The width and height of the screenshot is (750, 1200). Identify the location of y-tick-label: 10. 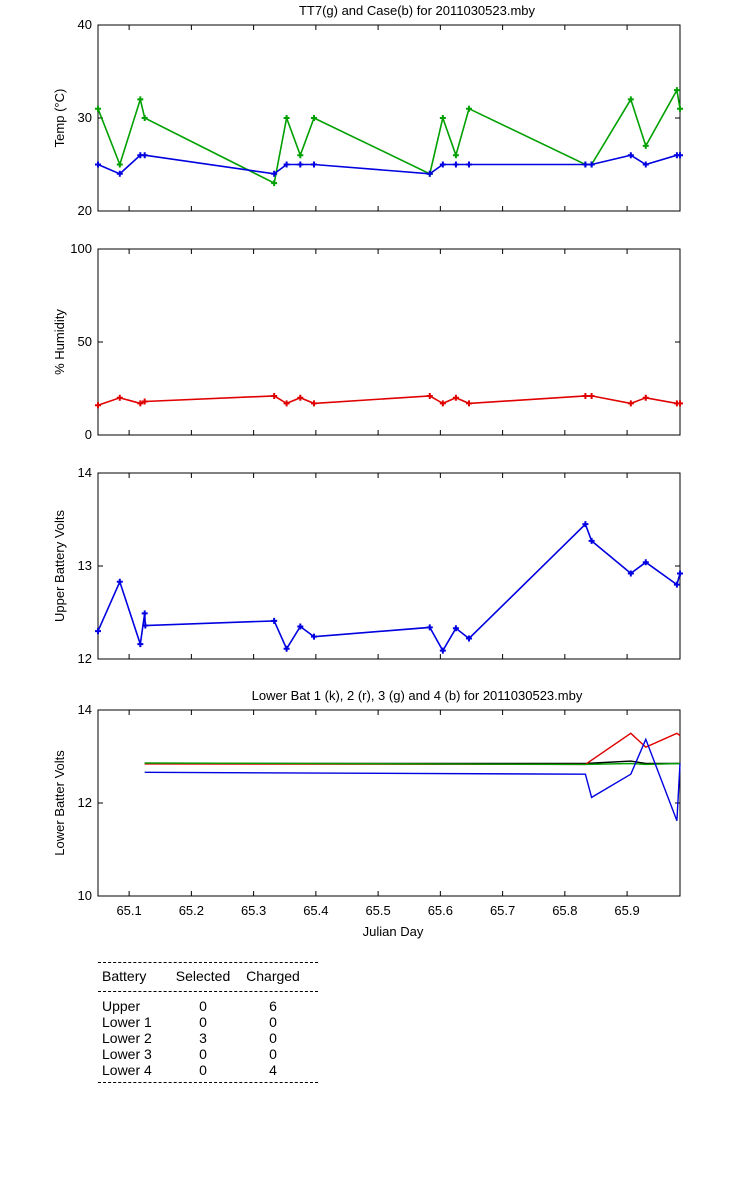
(85, 895).